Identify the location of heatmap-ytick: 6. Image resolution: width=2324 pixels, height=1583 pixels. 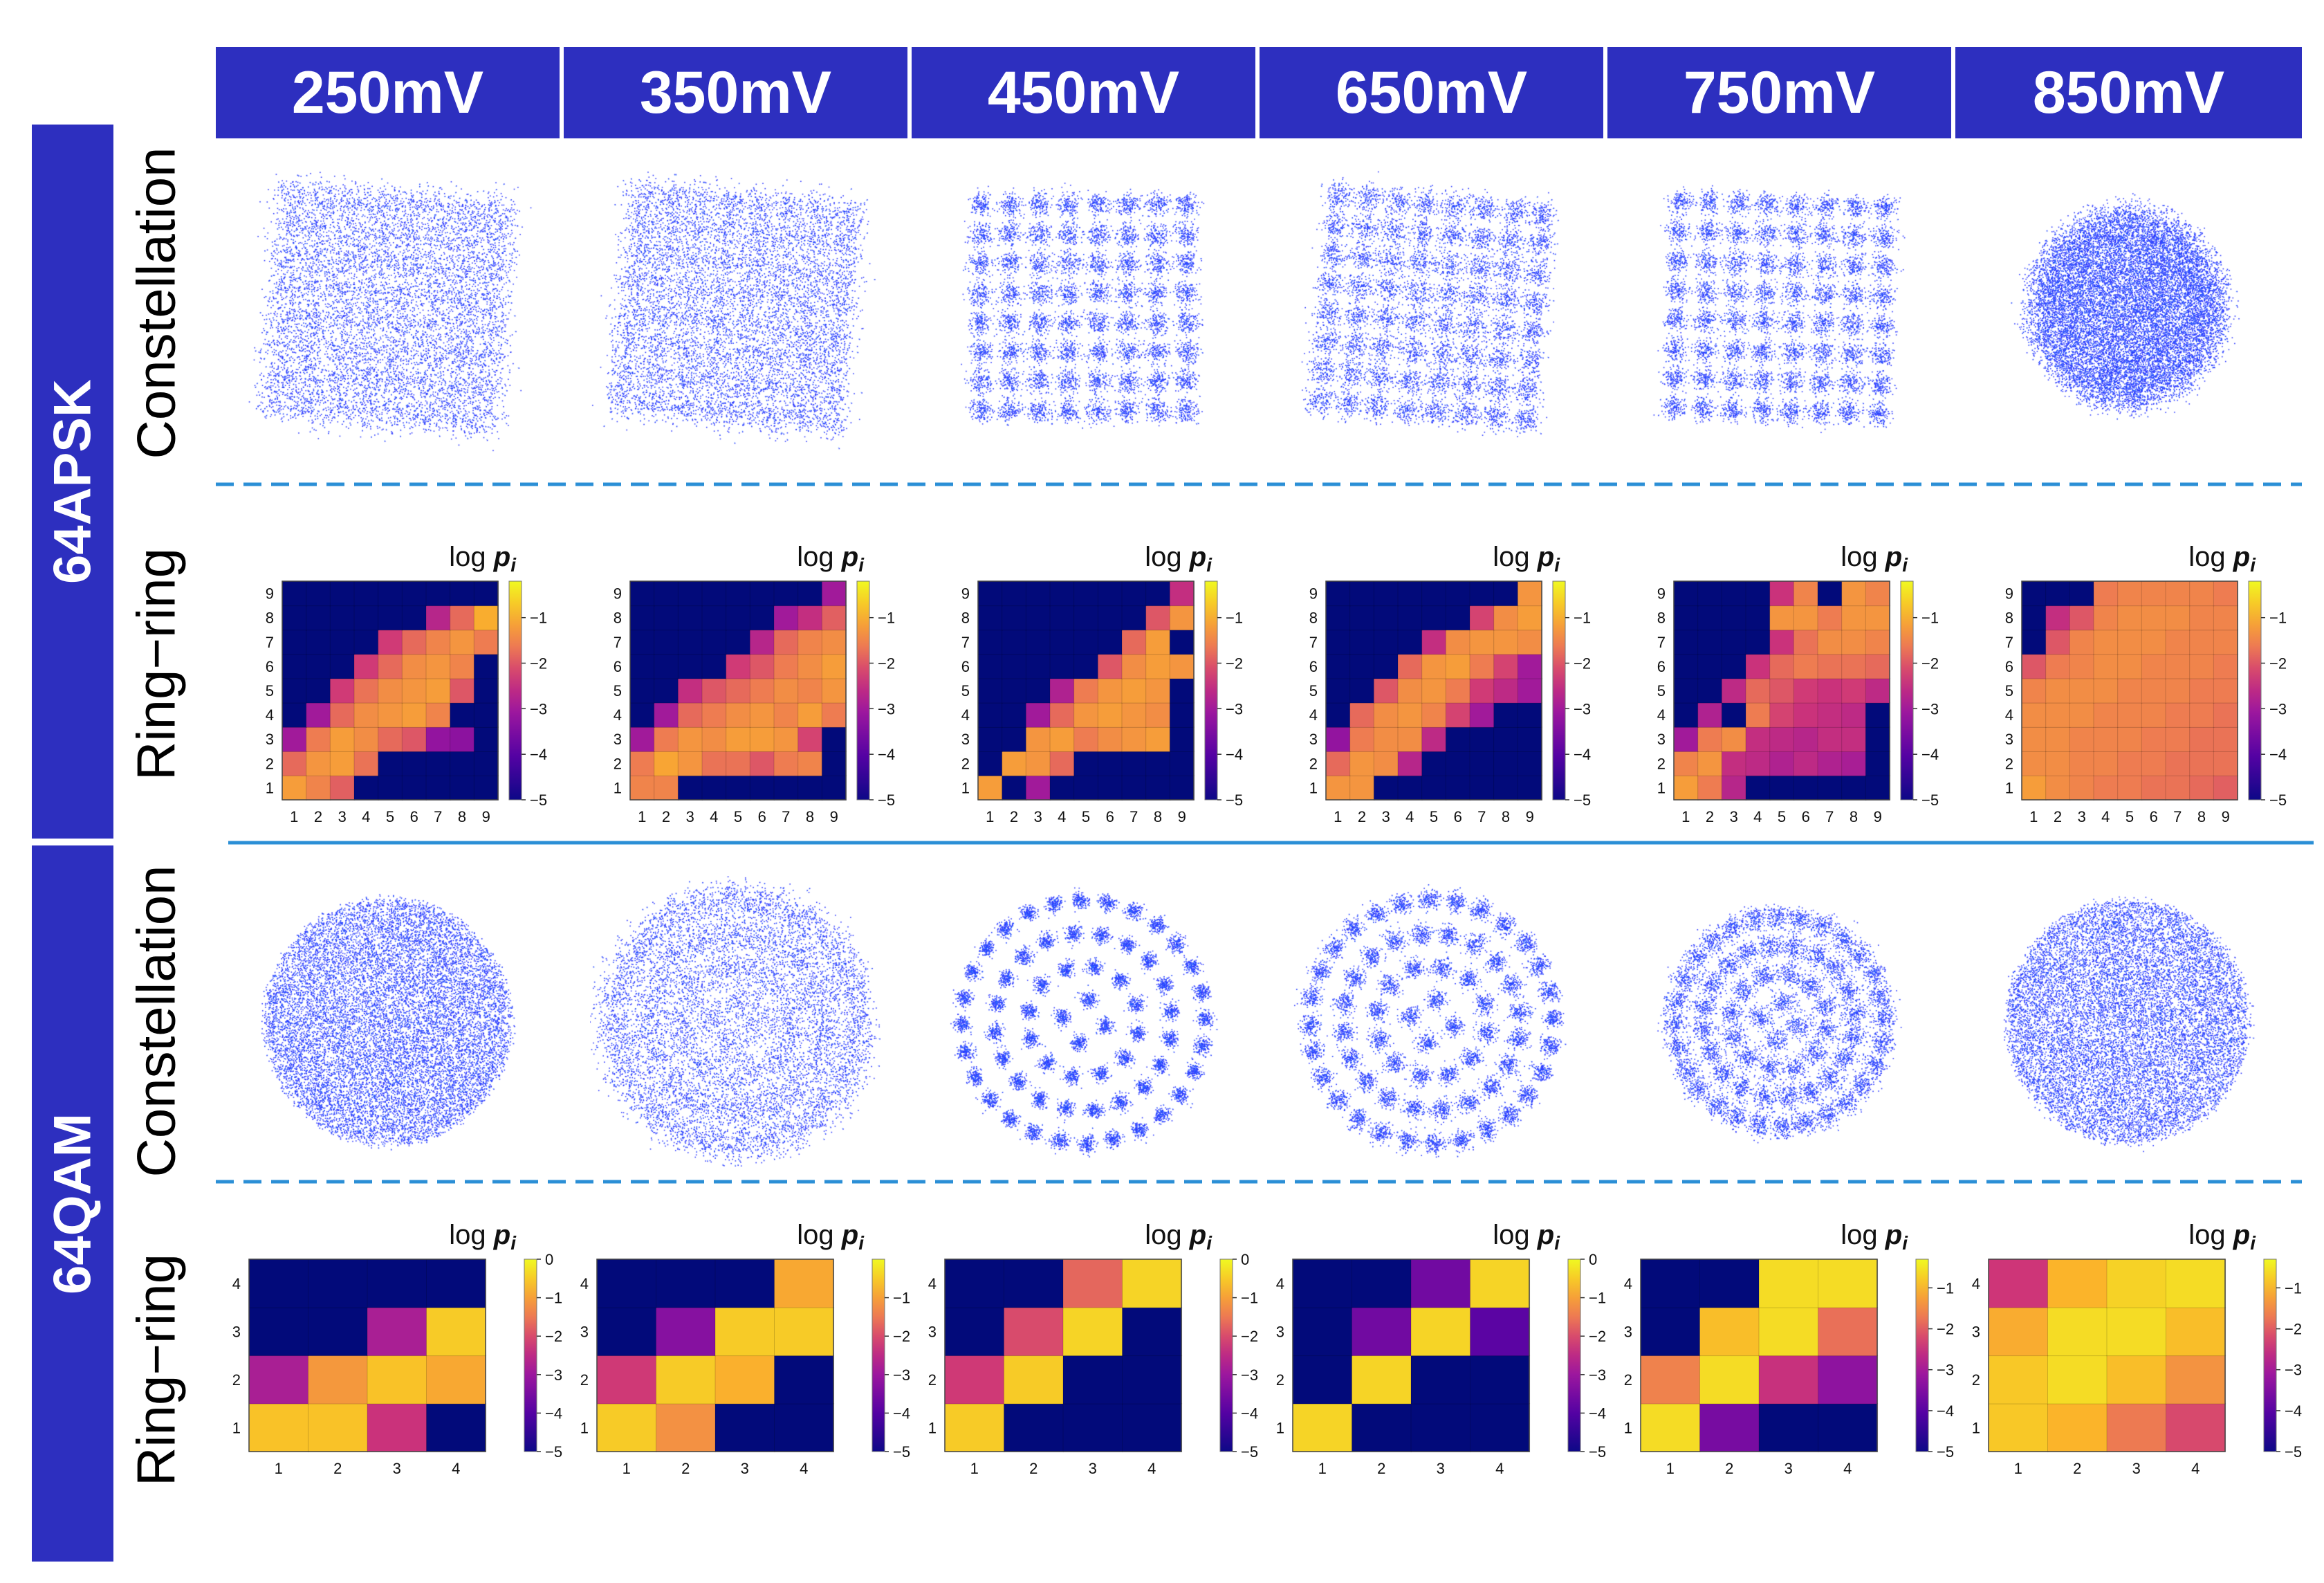
(965, 666).